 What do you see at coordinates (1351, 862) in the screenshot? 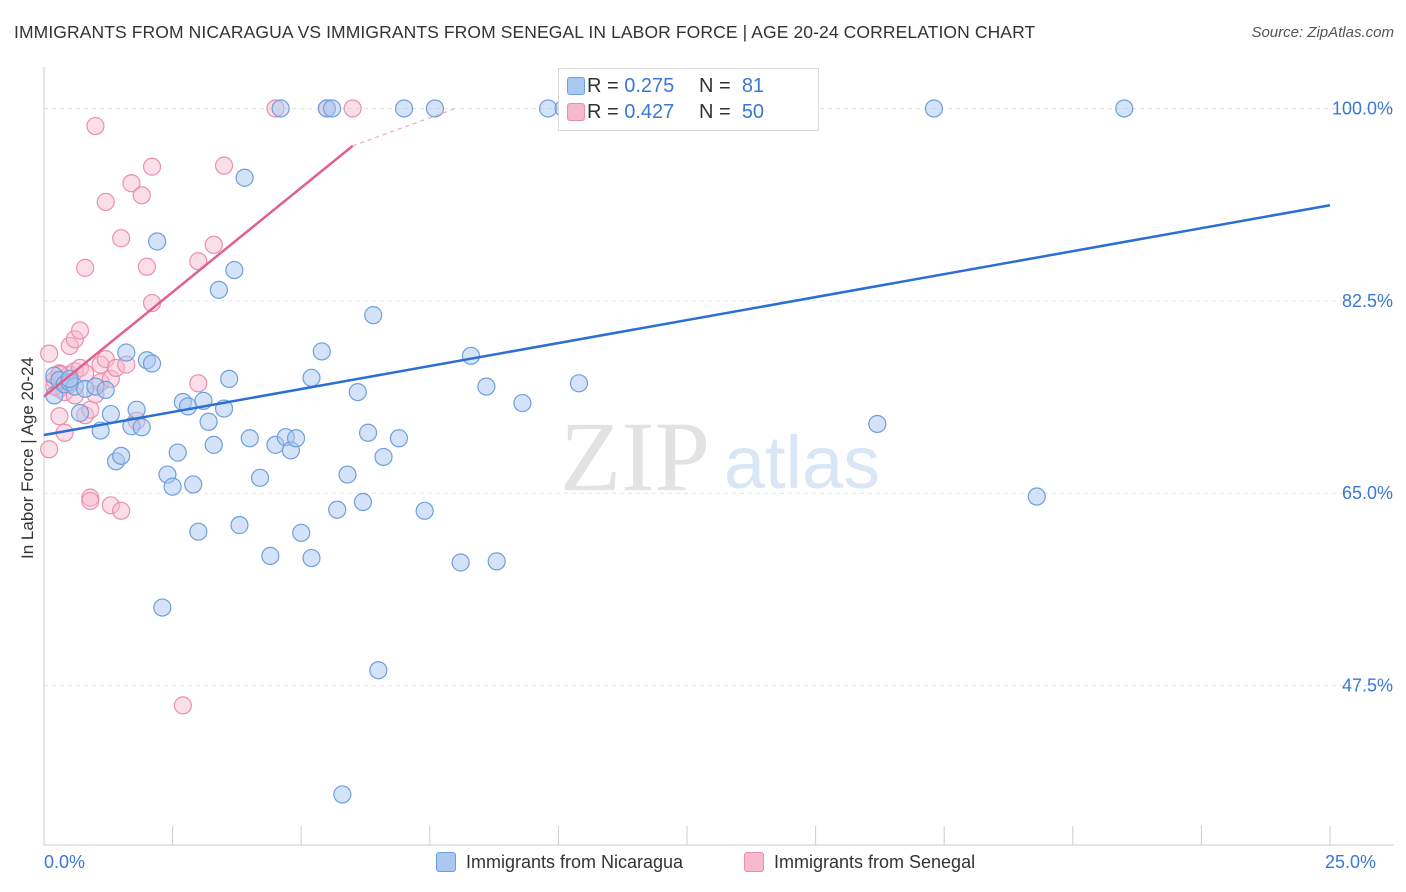
I see `x-tick-label-max: 25.0%` at bounding box center [1351, 862].